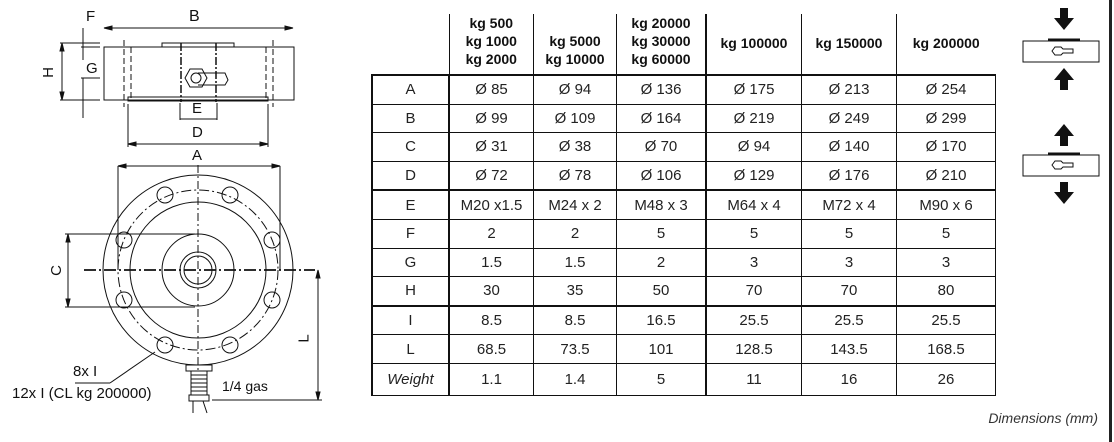  I want to click on table-cell: 68.5, so click(491, 349).